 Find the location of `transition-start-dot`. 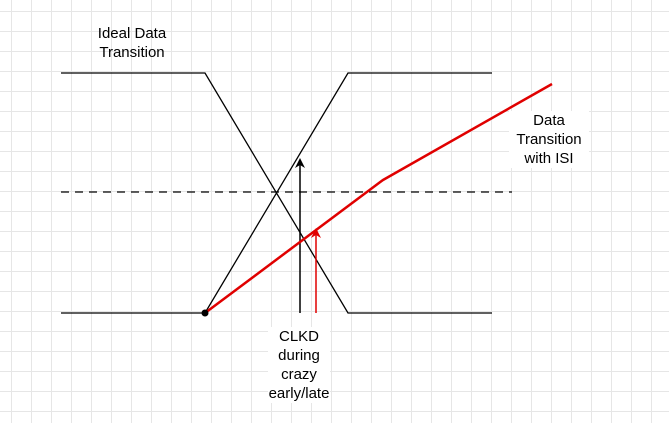

transition-start-dot is located at coordinates (205, 313).